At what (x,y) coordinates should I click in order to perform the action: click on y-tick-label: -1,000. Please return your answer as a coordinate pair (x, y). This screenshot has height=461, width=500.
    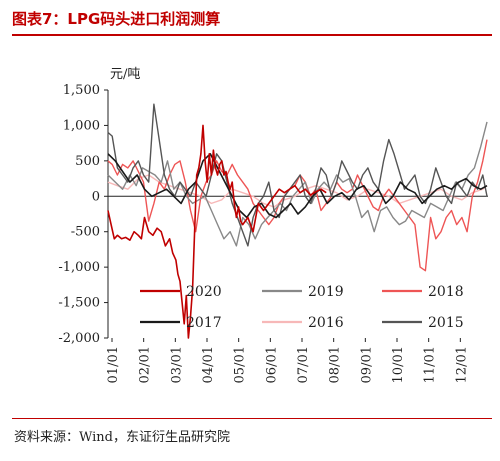
    Looking at the image, I should click on (79, 267).